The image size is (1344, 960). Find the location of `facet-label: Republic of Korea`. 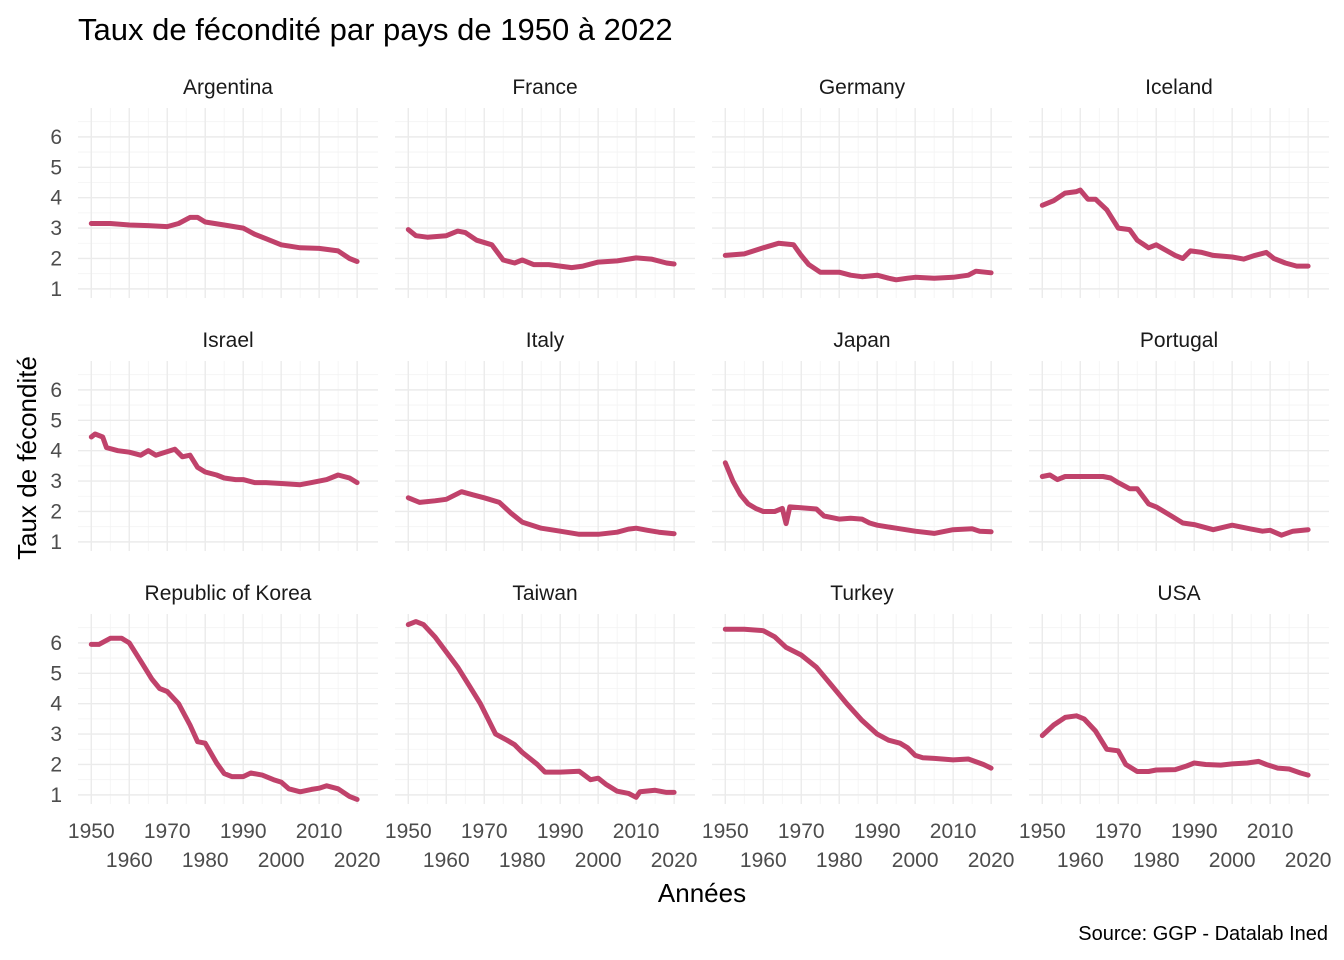

facet-label: Republic of Korea is located at coordinates (228, 593).